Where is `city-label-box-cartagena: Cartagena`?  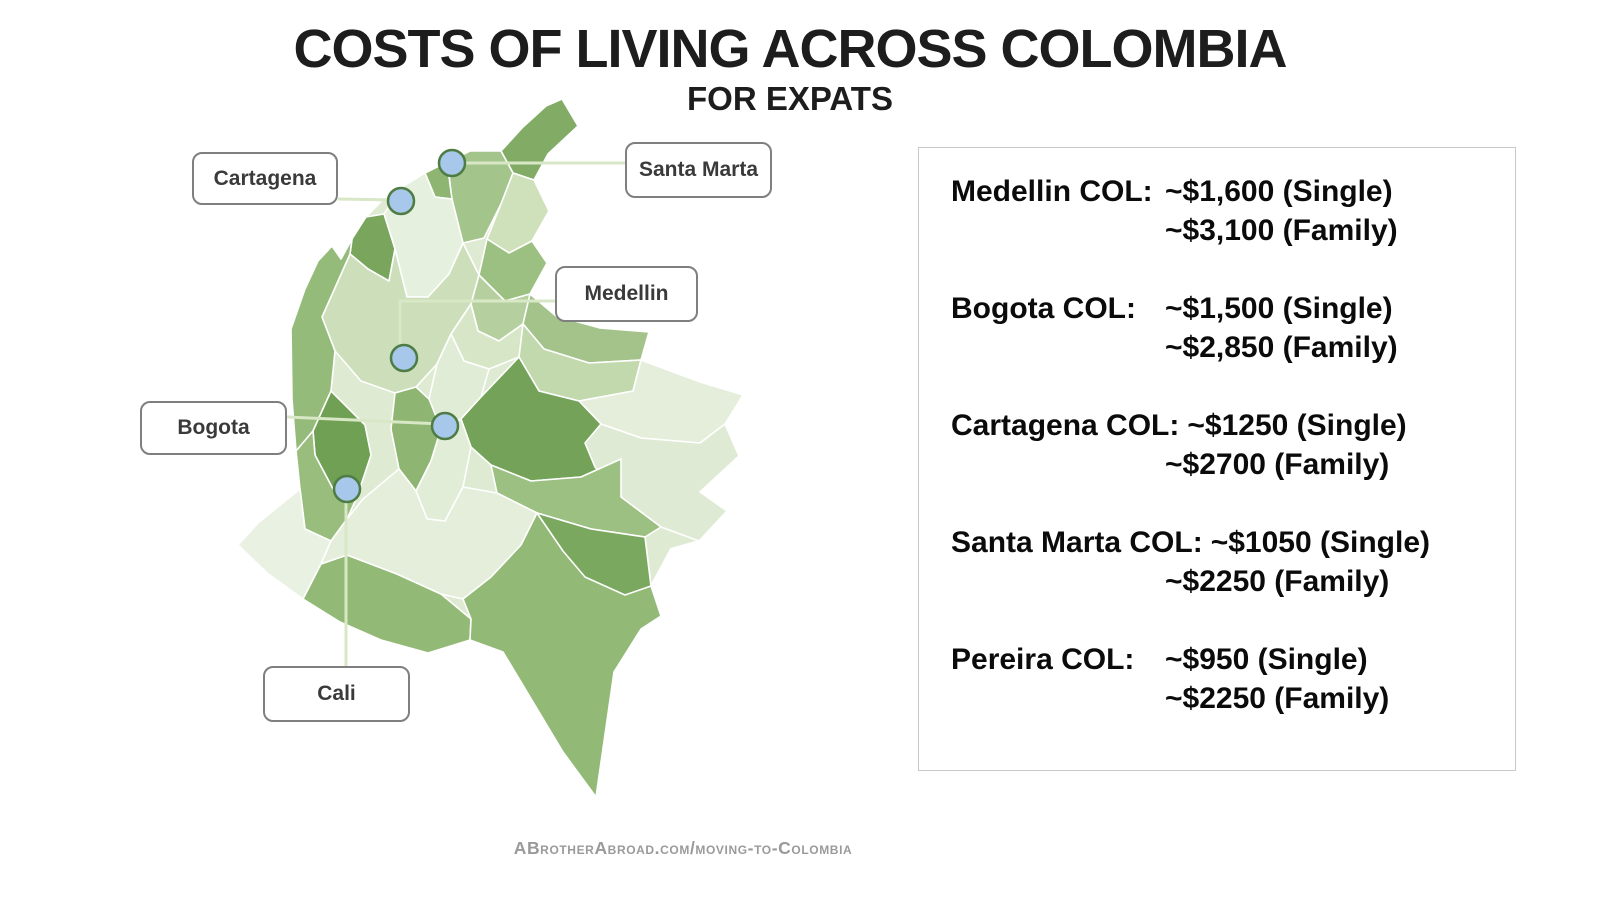
city-label-box-cartagena: Cartagena is located at coordinates (265, 178).